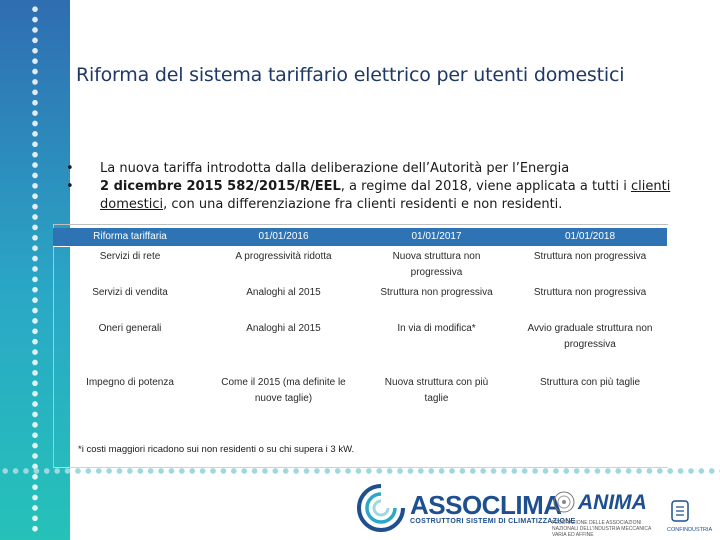 This screenshot has width=720, height=540. What do you see at coordinates (283, 236) in the screenshot?
I see `header-cell-2016: 01/01/2016` at bounding box center [283, 236].